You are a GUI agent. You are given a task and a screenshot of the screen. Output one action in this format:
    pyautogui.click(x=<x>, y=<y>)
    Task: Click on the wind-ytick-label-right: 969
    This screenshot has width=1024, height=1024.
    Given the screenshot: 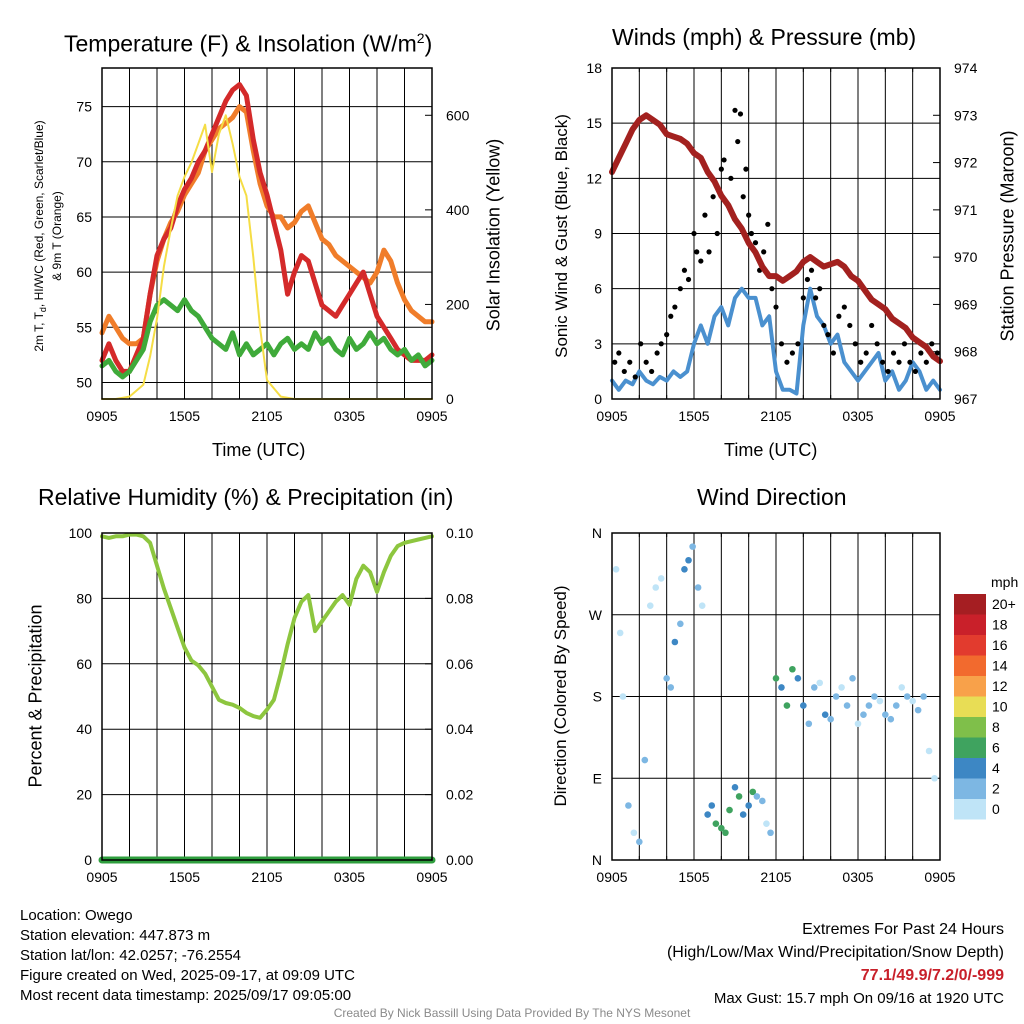 What is the action you would take?
    pyautogui.click(x=966, y=304)
    